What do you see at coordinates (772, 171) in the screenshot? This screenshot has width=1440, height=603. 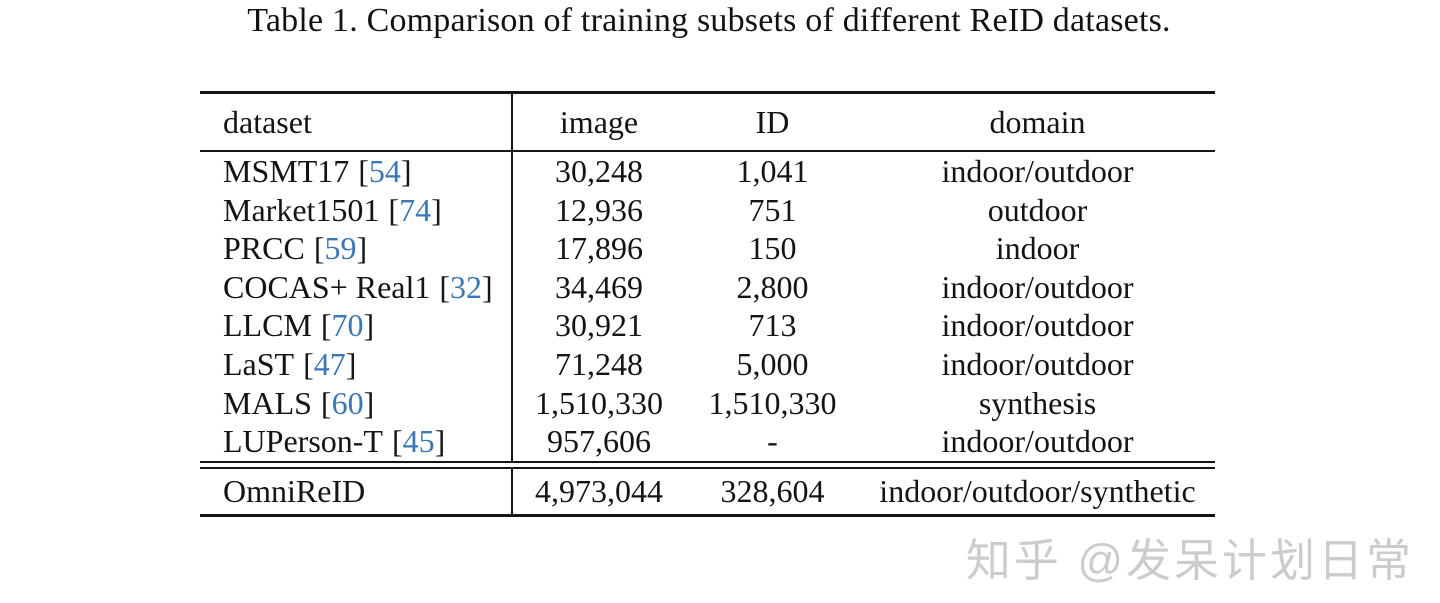 I see `id-count-cell: 1,041` at bounding box center [772, 171].